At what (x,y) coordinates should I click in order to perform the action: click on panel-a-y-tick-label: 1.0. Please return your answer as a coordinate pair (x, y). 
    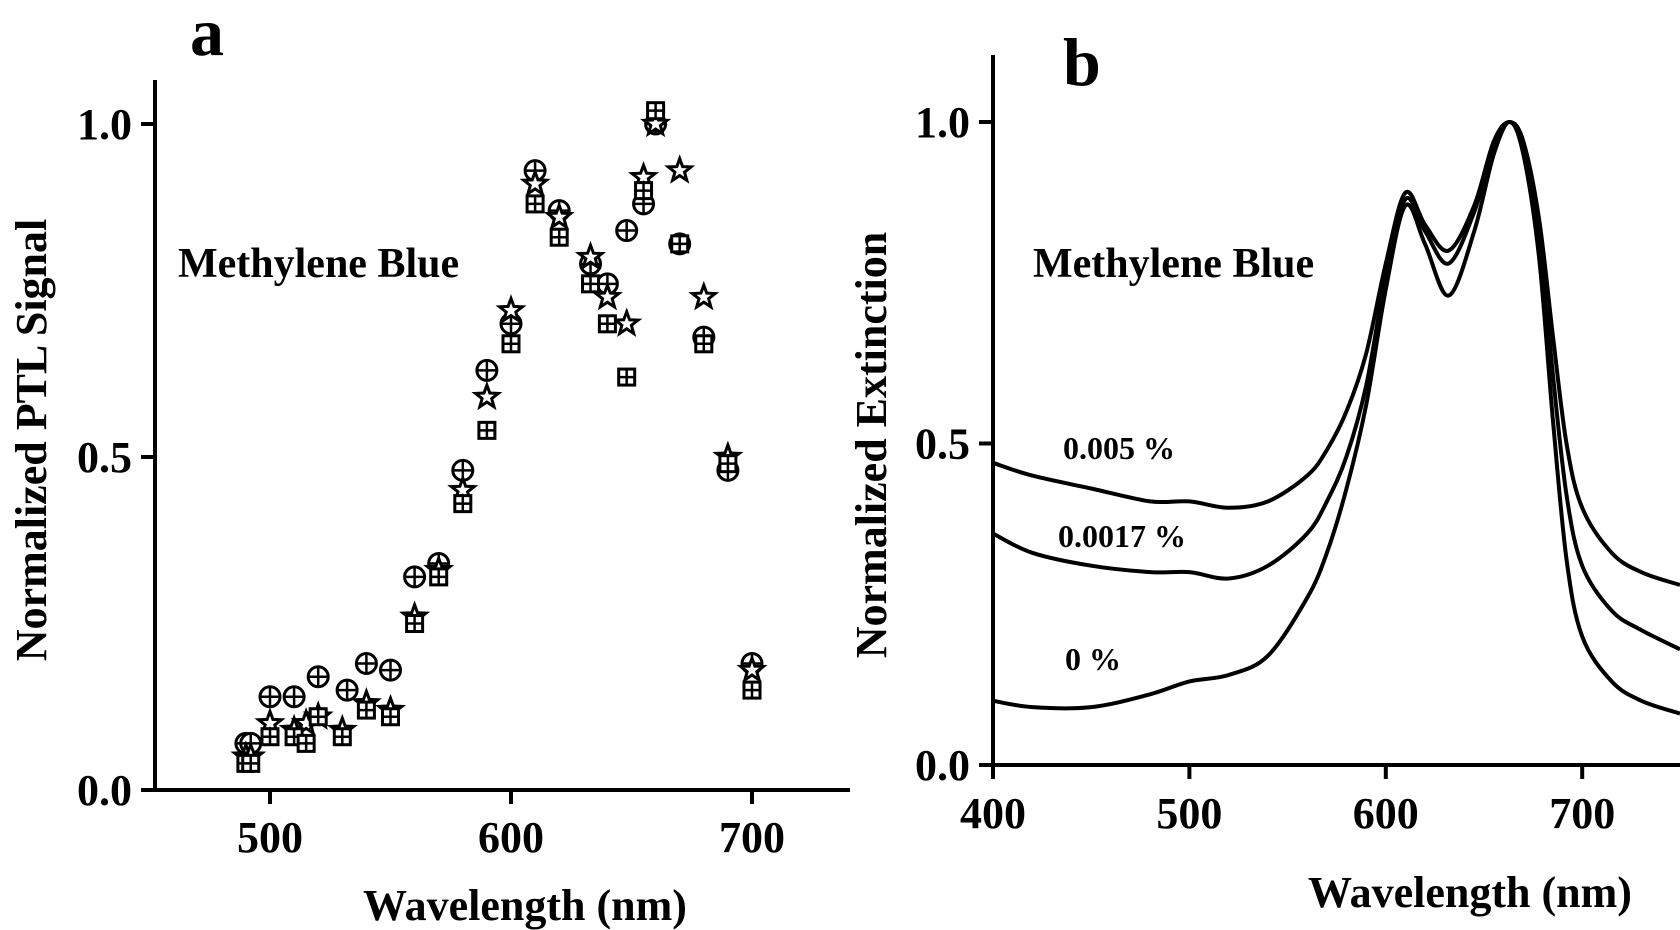
    Looking at the image, I should click on (104, 124).